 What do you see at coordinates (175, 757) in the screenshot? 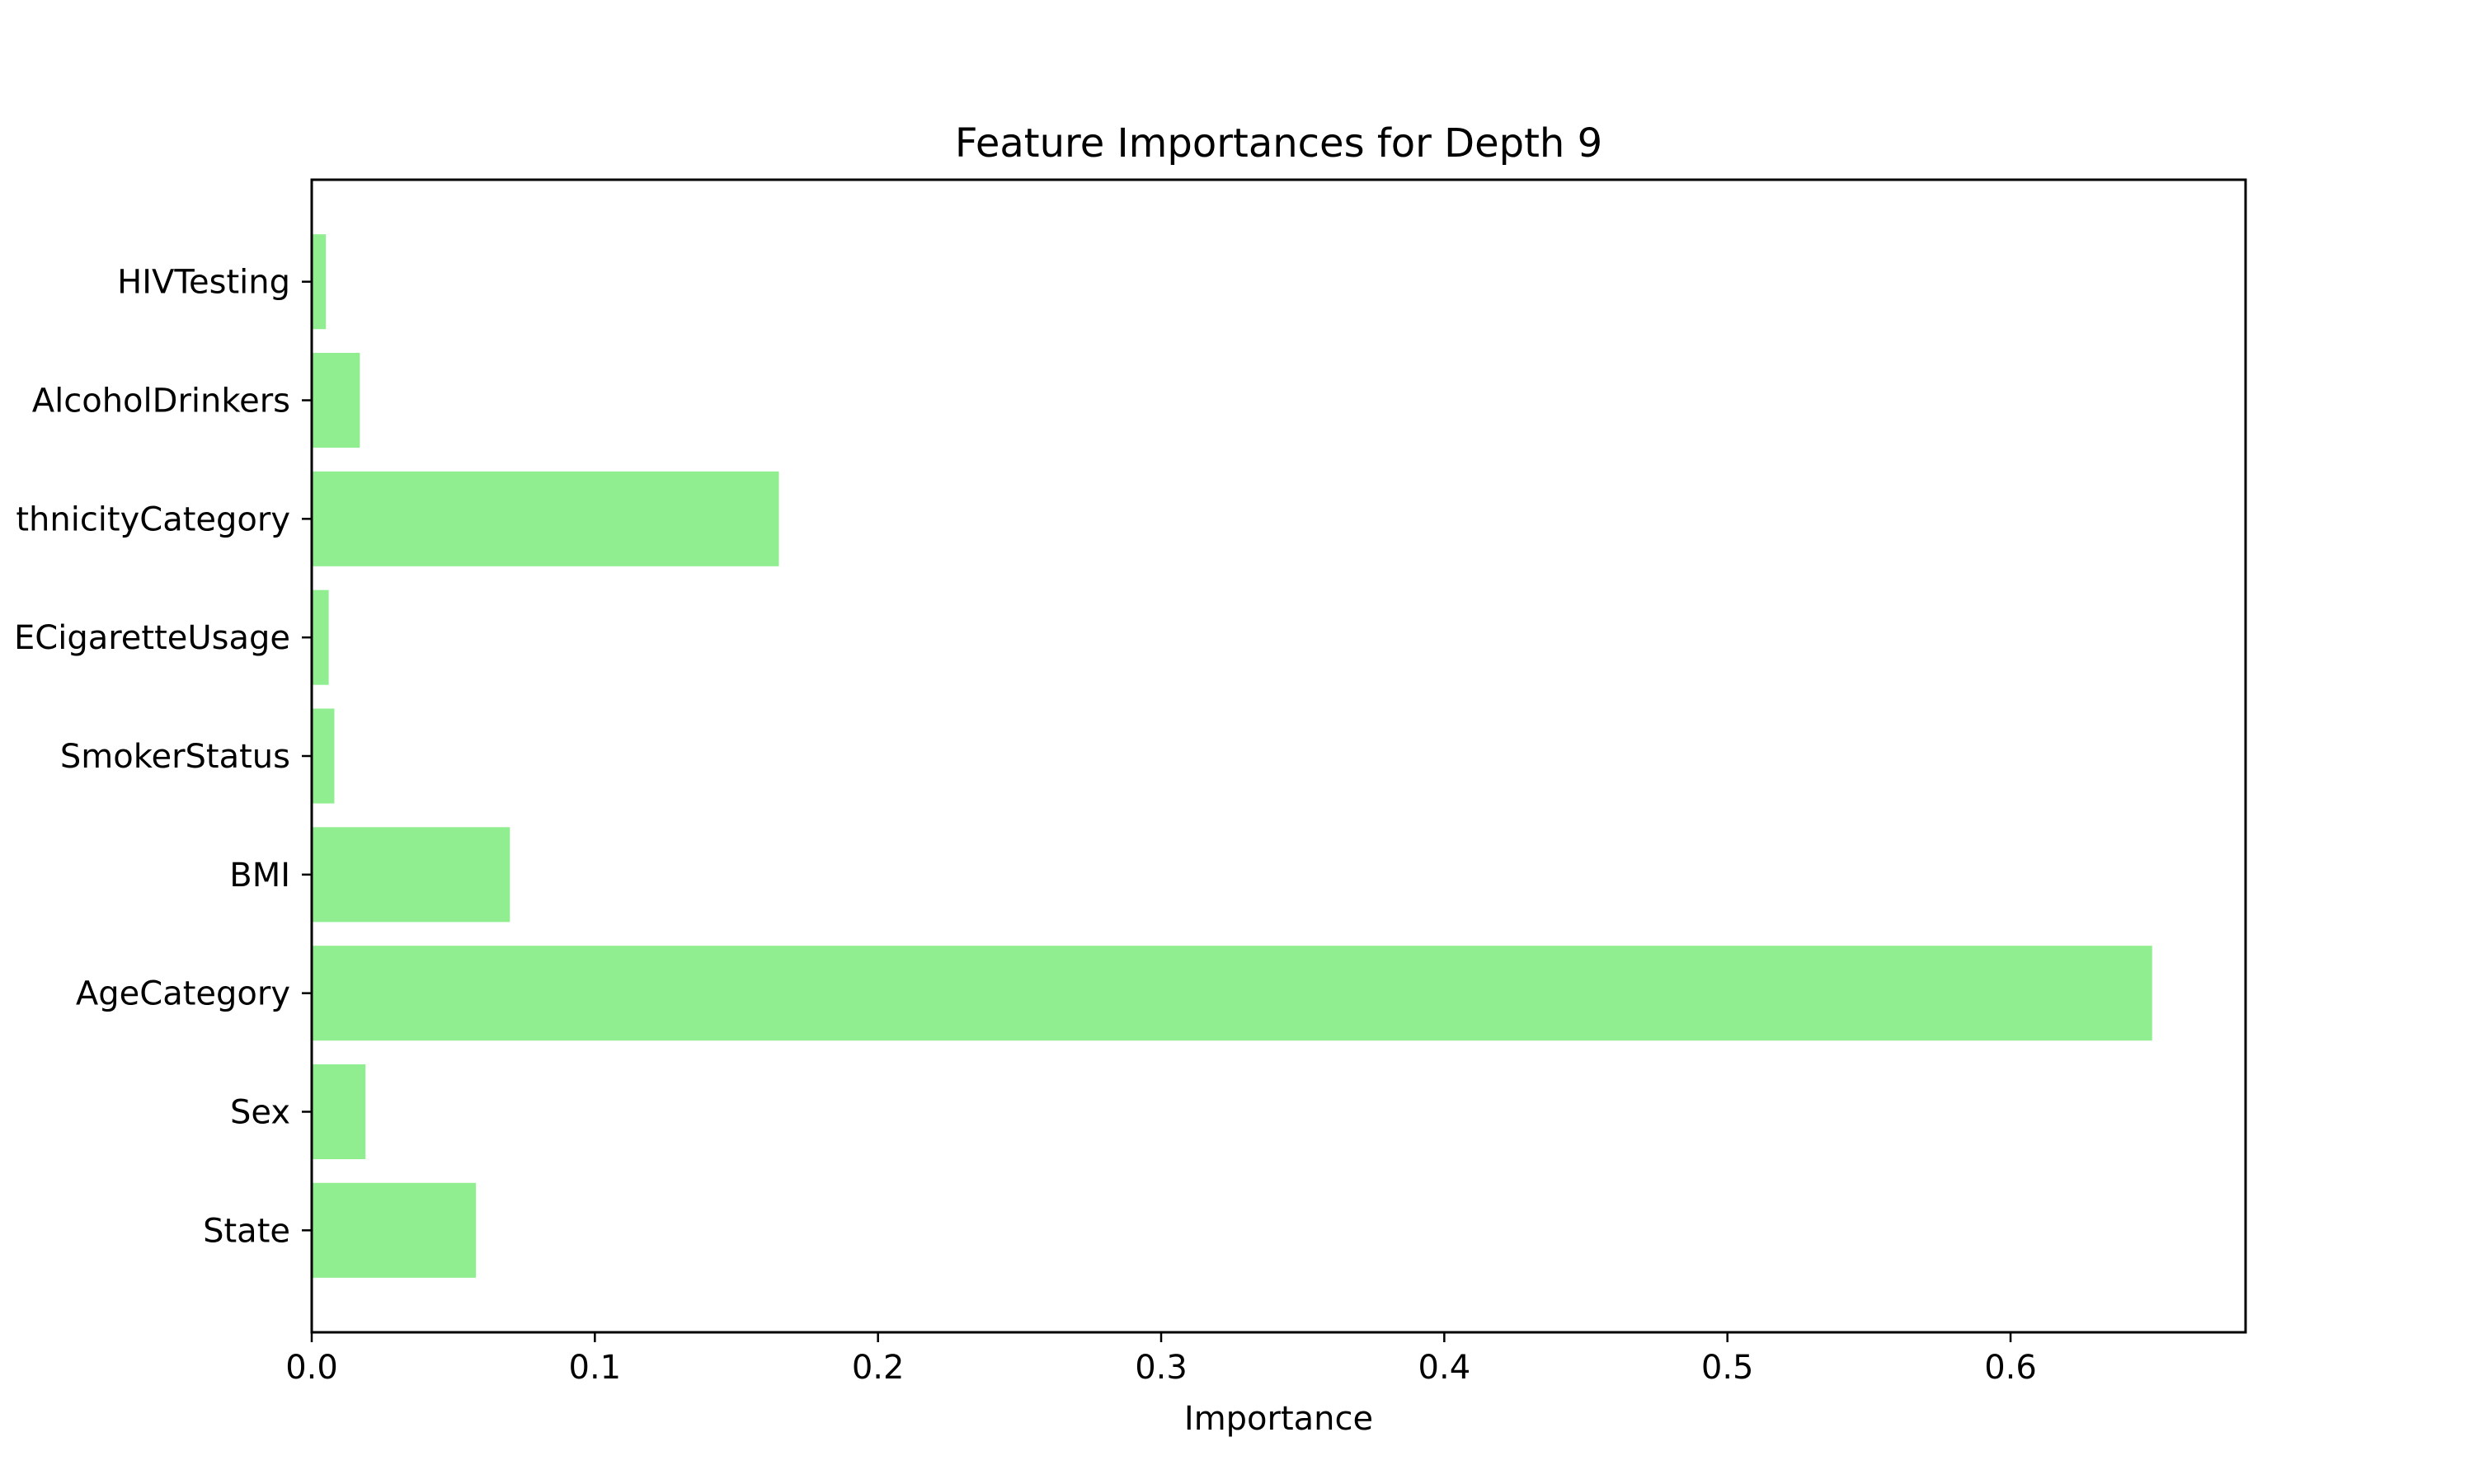
I see `y-tick-label: SmokerStatus` at bounding box center [175, 757].